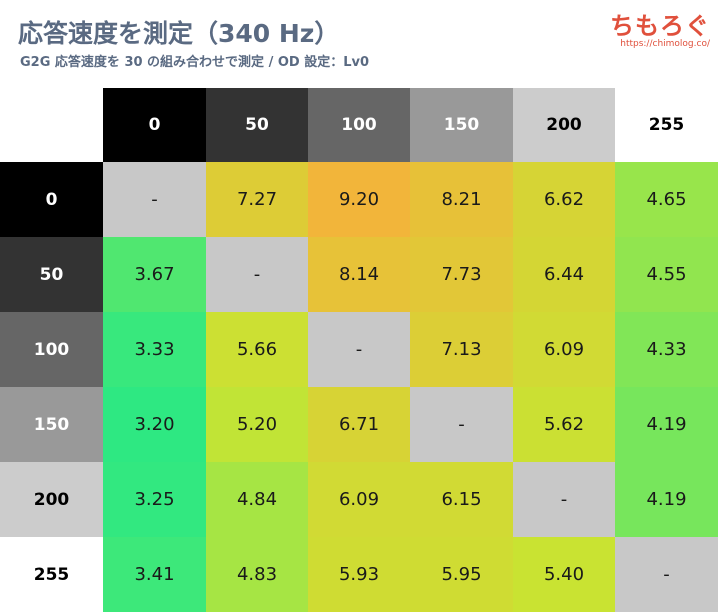 The width and height of the screenshot is (718, 612). Describe the element at coordinates (51, 349) in the screenshot. I see `row-header: 100` at that location.